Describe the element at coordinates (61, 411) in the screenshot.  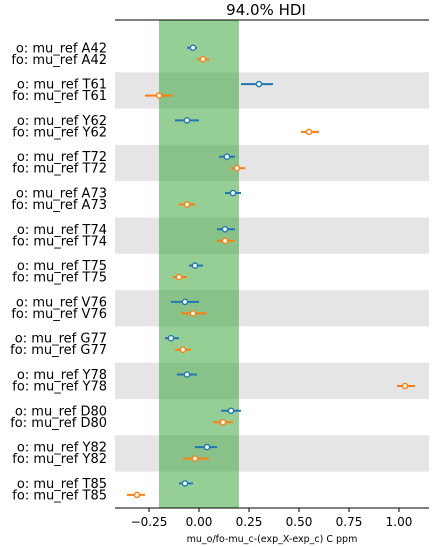
I see `o-row-label: o: mu_ref D80` at that location.